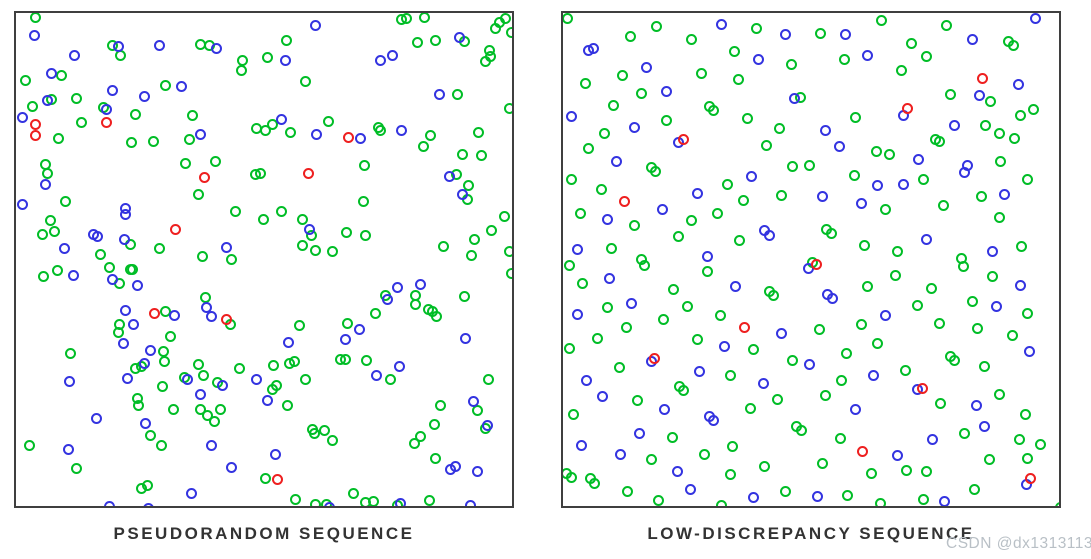  I want to click on panel-title-low-discrepancy: LOW-DISCREPANCY SEQUENCE, so click(811, 533).